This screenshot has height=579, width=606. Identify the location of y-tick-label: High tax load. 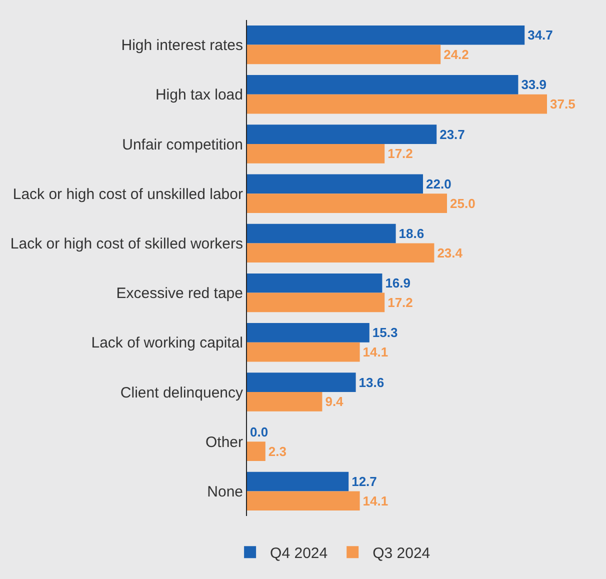
(199, 95).